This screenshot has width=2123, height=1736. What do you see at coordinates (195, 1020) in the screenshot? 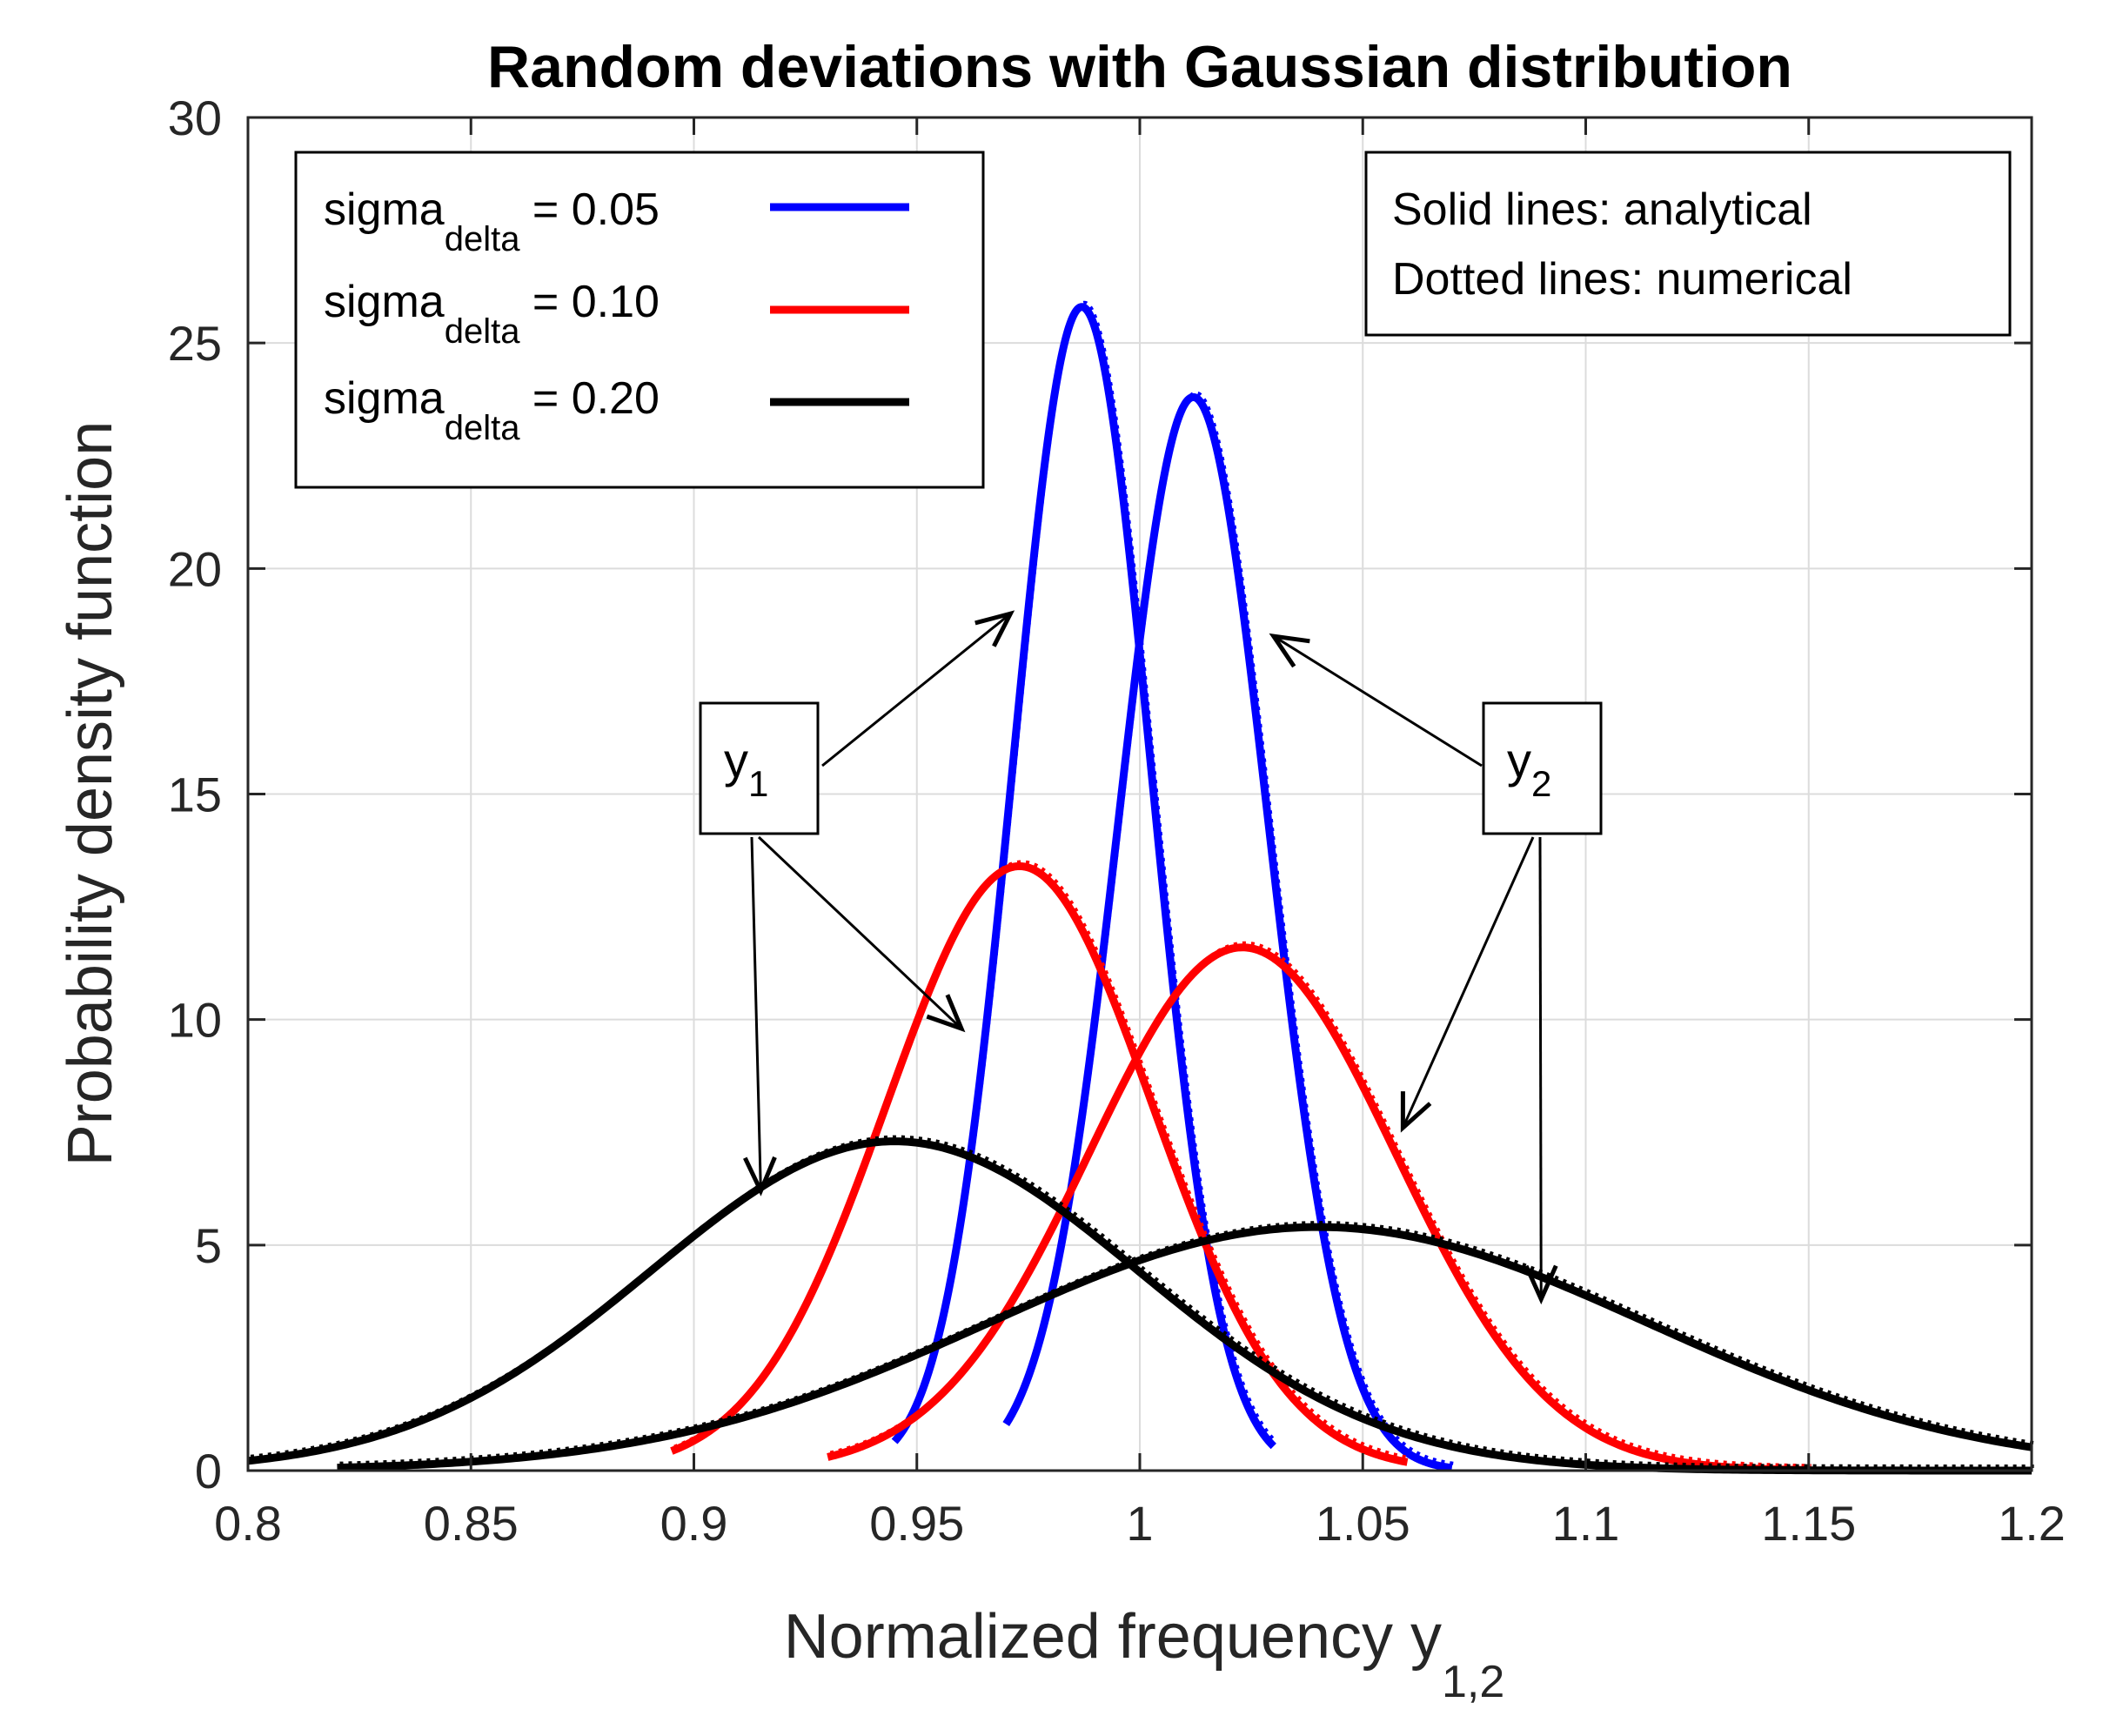
I see `y-tick-label: 10` at bounding box center [195, 1020].